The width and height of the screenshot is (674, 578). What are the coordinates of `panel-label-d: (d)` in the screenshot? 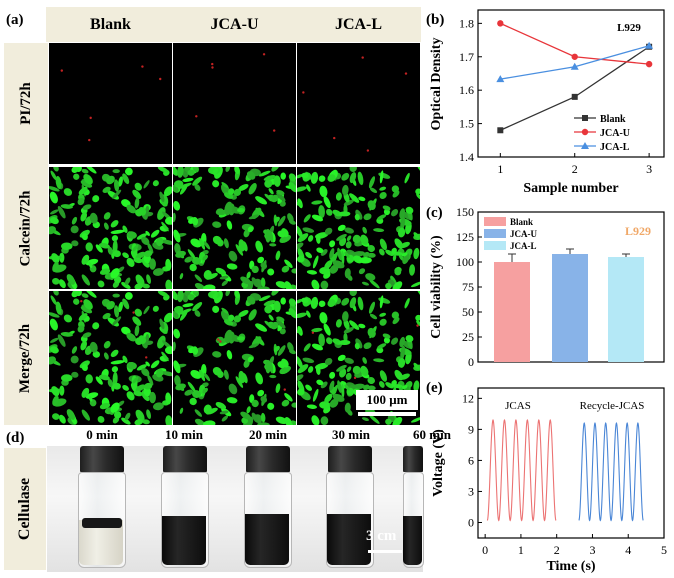 It's located at (15, 438).